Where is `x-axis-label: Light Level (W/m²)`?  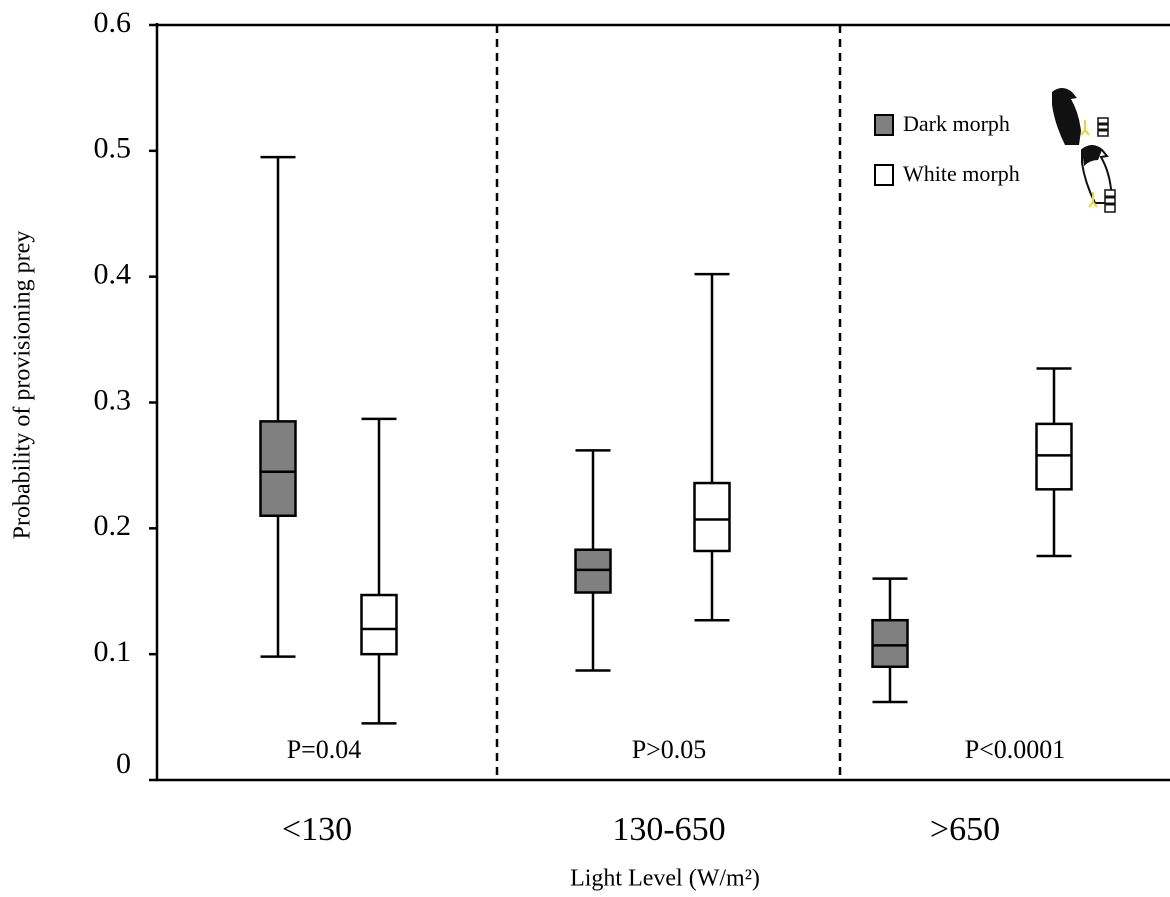
x-axis-label: Light Level (W/m²) is located at coordinates (665, 879).